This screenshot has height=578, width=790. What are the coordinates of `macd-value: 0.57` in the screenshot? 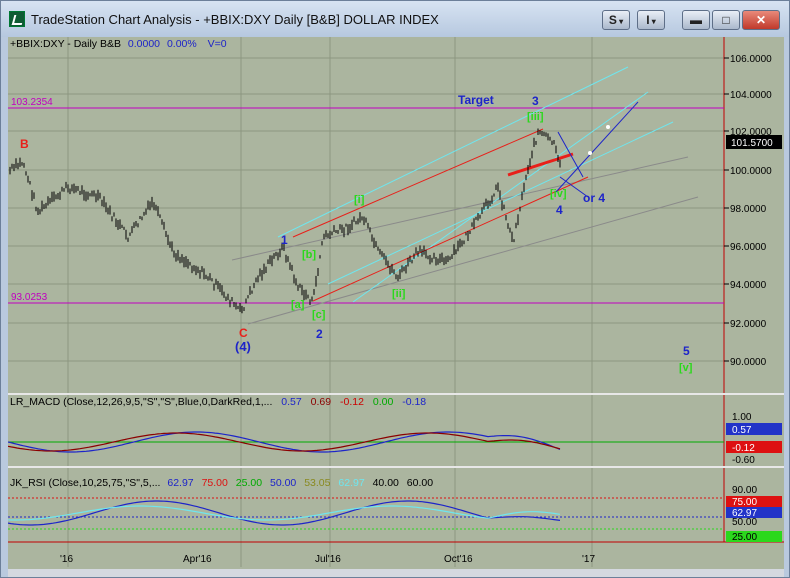 It's located at (291, 402).